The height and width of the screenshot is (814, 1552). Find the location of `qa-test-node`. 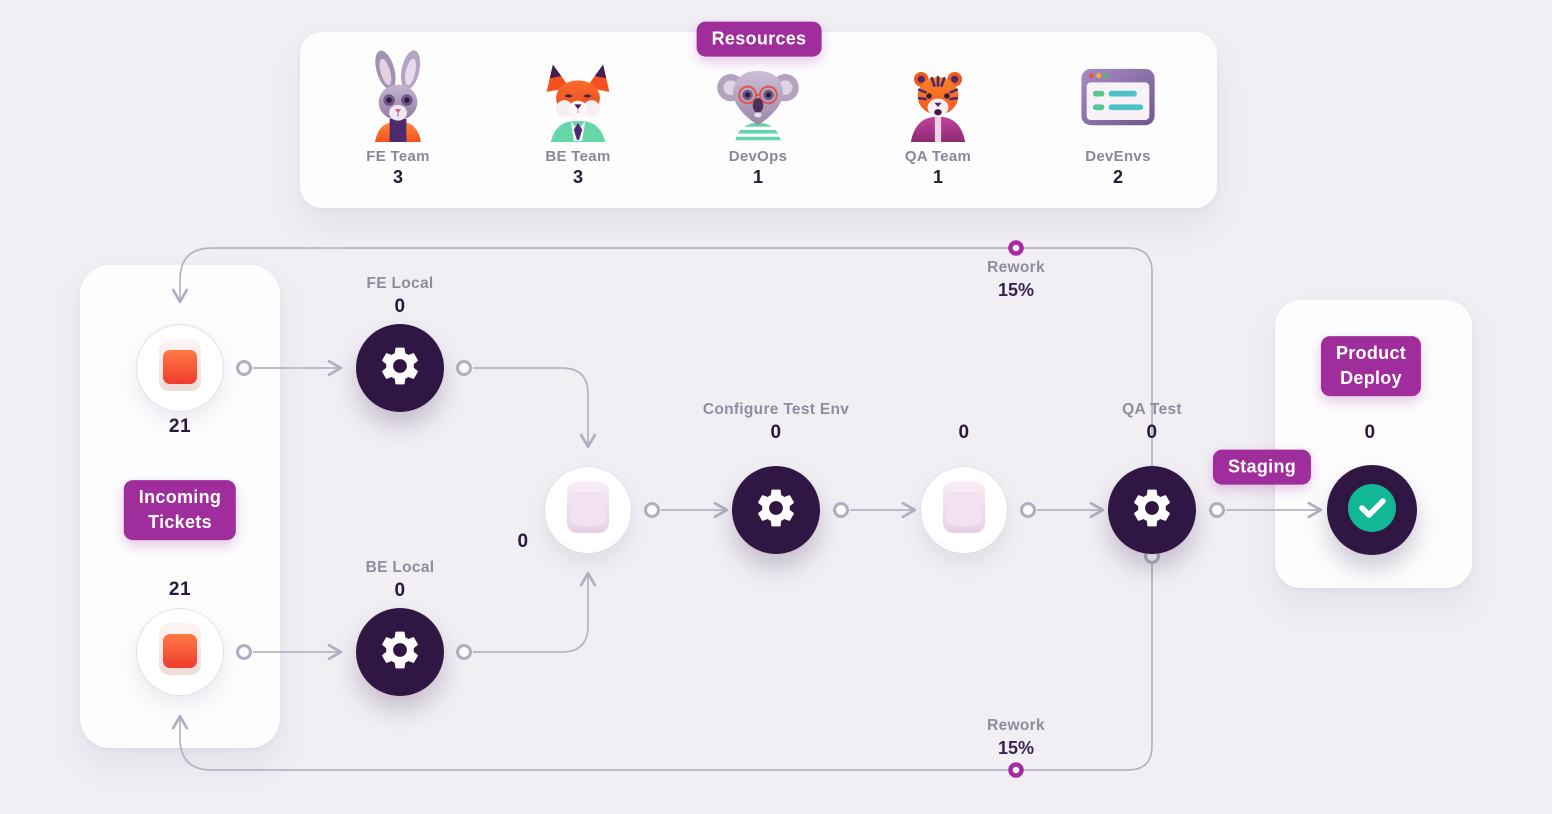

qa-test-node is located at coordinates (1152, 510).